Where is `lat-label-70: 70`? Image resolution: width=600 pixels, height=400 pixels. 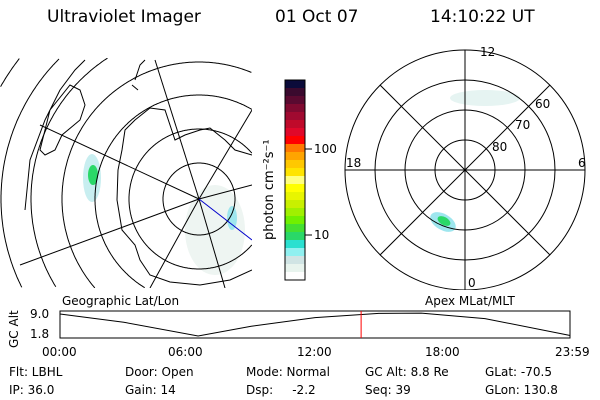
lat-label-70: 70 is located at coordinates (523, 125).